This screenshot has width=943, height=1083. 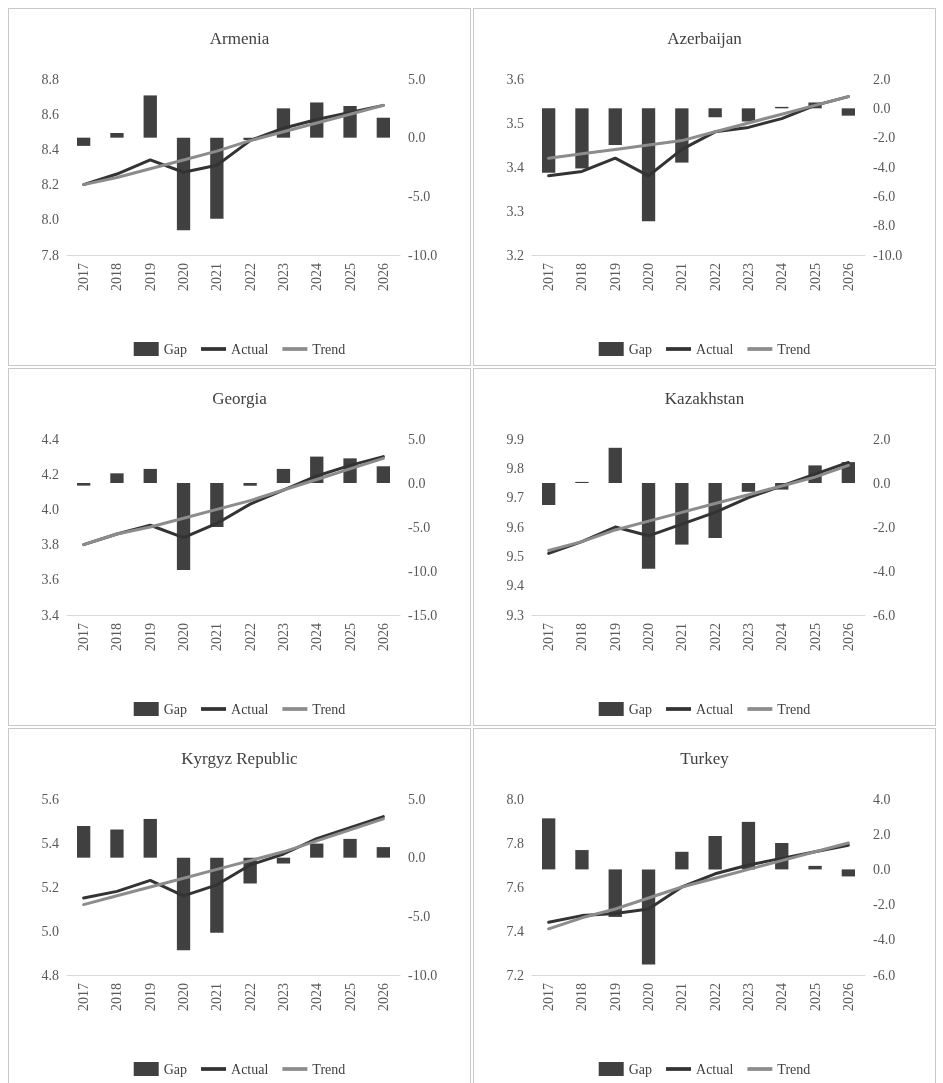 I want to click on y2-tick-label: 4.0, so click(x=882, y=799).